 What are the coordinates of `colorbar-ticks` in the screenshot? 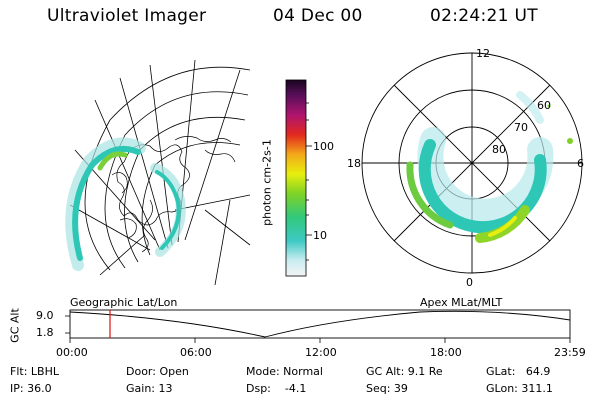 It's located at (309, 181).